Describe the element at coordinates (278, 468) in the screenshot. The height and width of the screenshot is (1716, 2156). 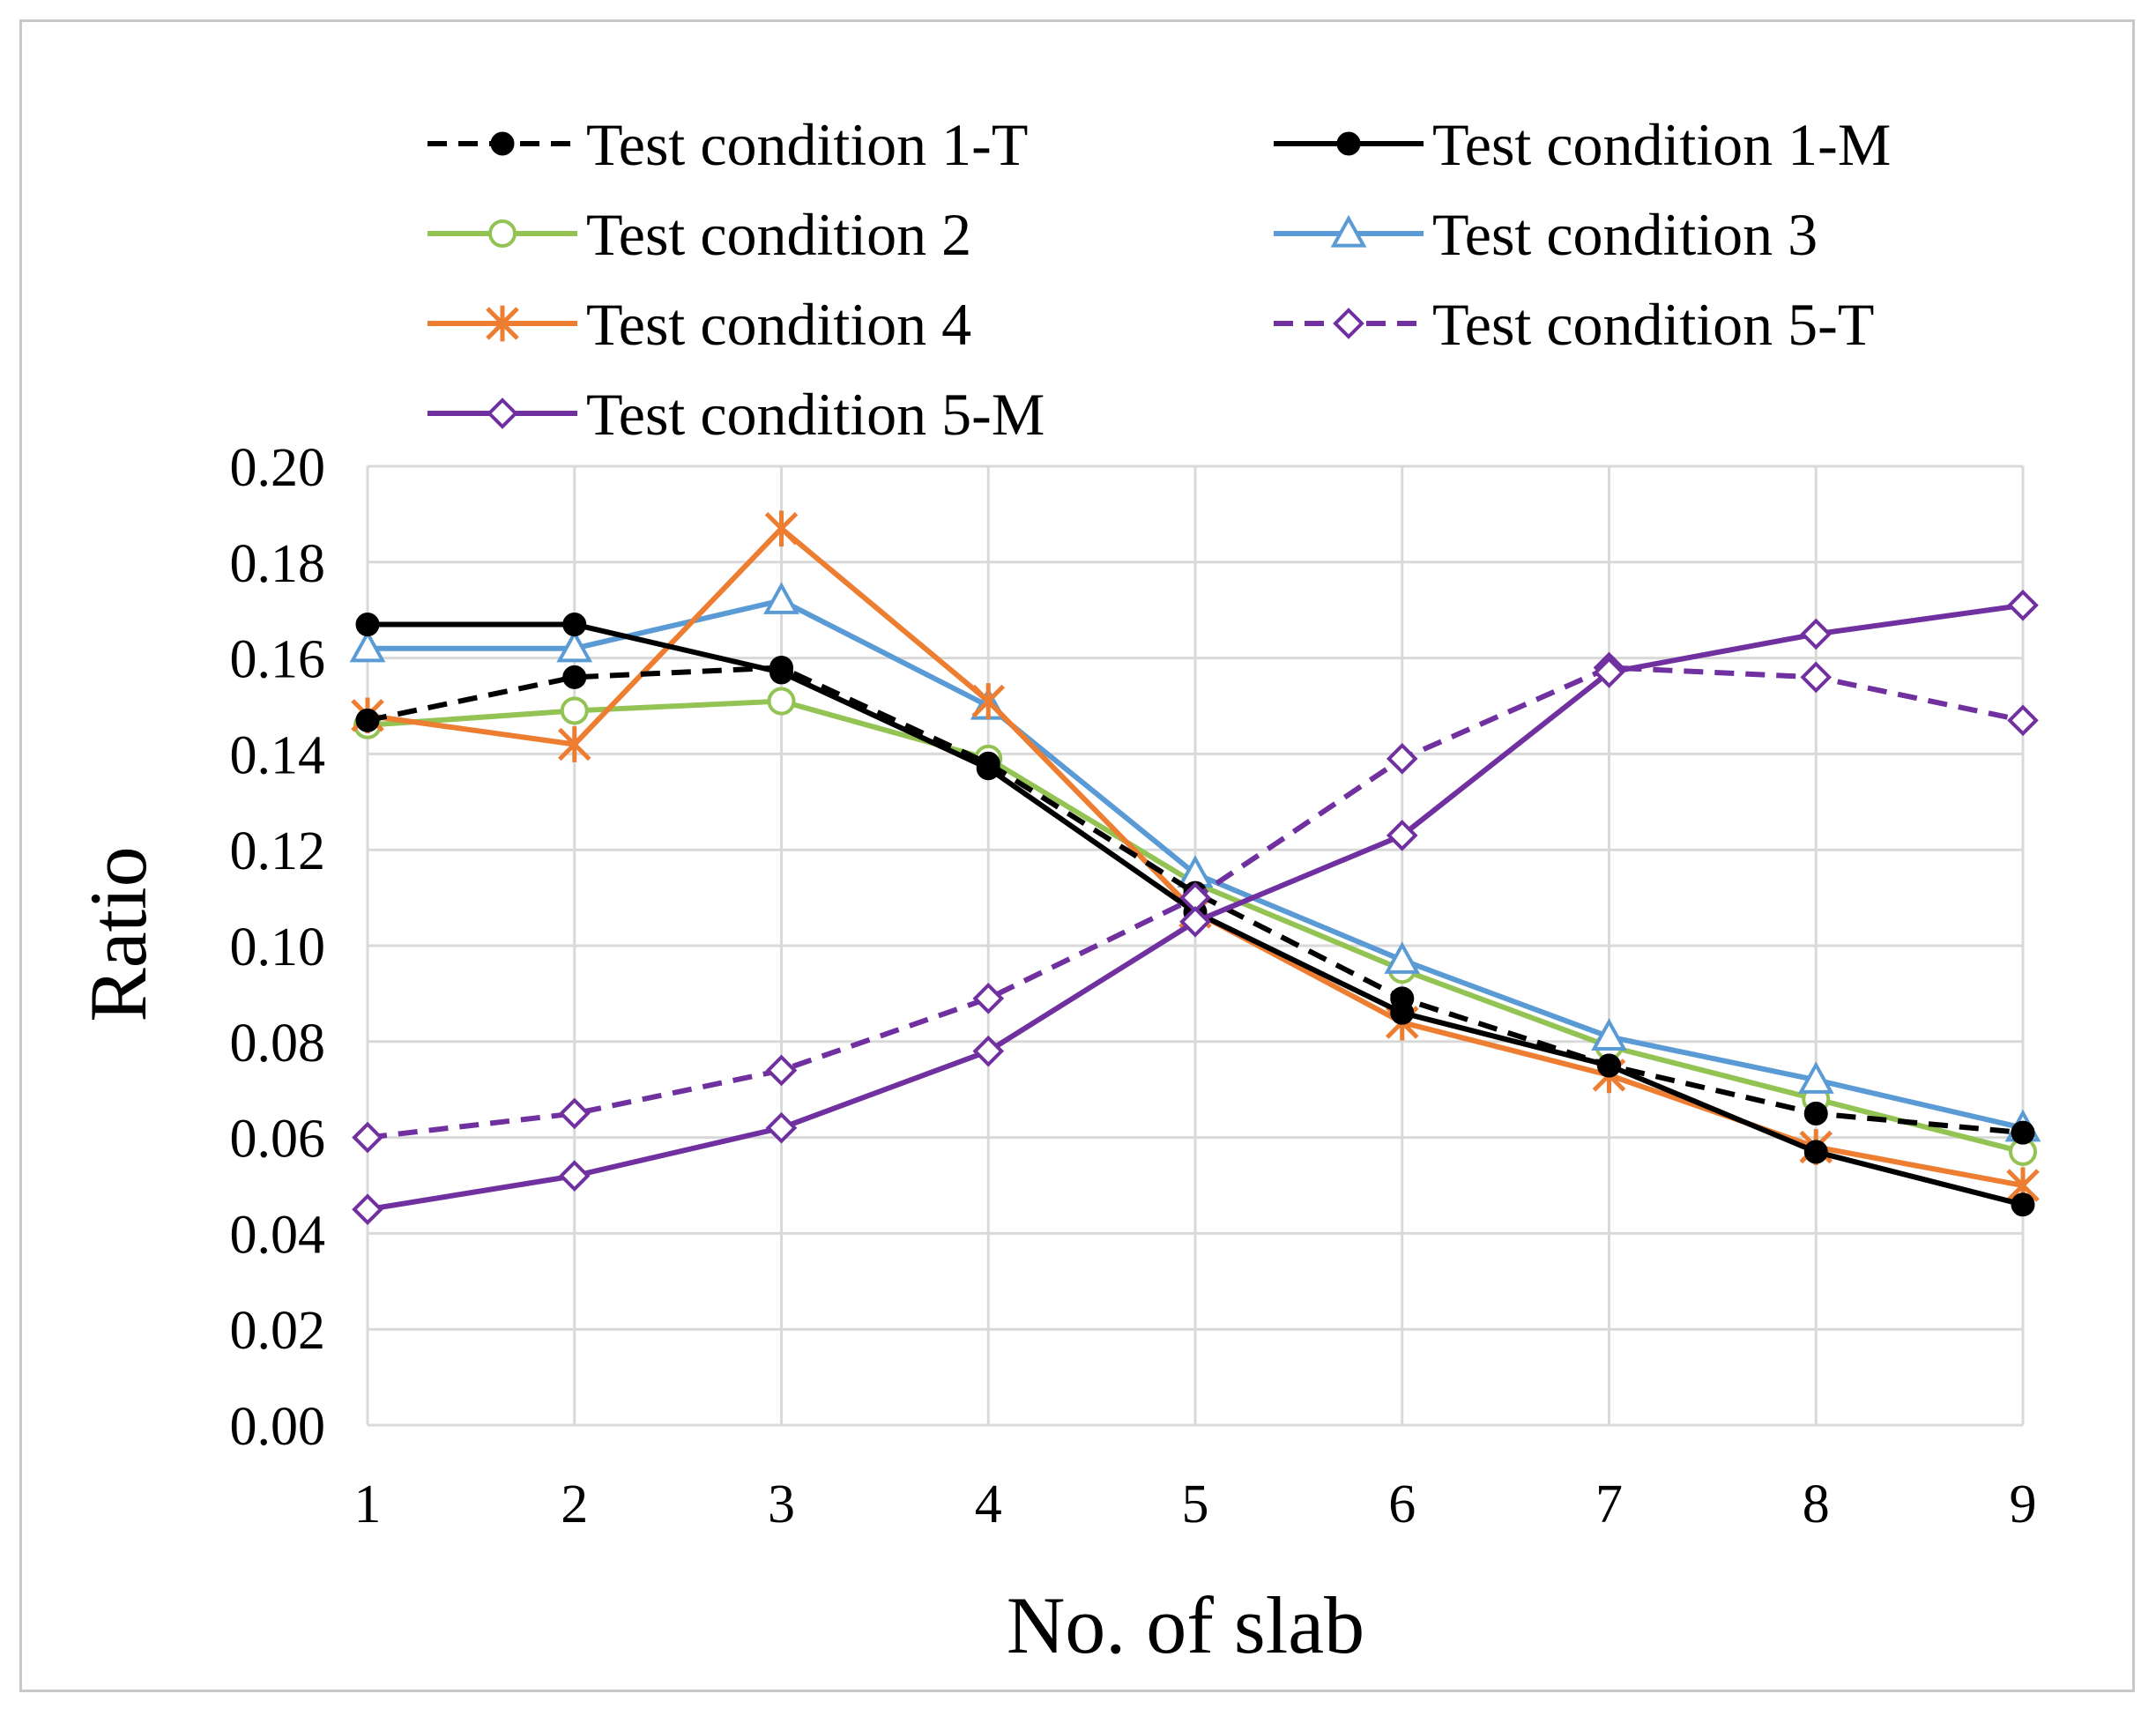
I see `y-tick-label: 0.20` at that location.